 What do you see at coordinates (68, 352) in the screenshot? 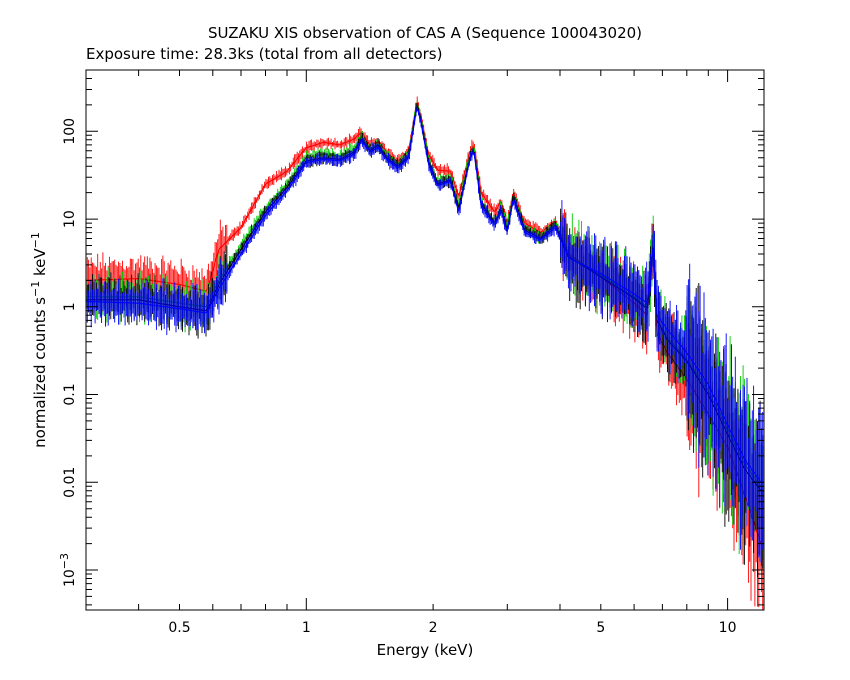
I see `y-tick-labels: 10−3 0.01 0.1 1 10 100` at bounding box center [68, 352].